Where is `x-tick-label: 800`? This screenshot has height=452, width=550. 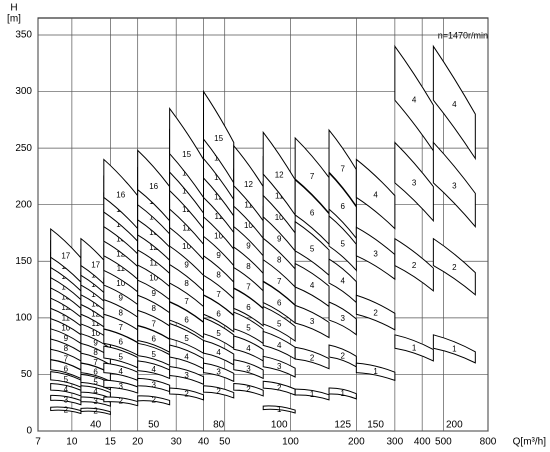 x-tick-label: 800 is located at coordinates (488, 442).